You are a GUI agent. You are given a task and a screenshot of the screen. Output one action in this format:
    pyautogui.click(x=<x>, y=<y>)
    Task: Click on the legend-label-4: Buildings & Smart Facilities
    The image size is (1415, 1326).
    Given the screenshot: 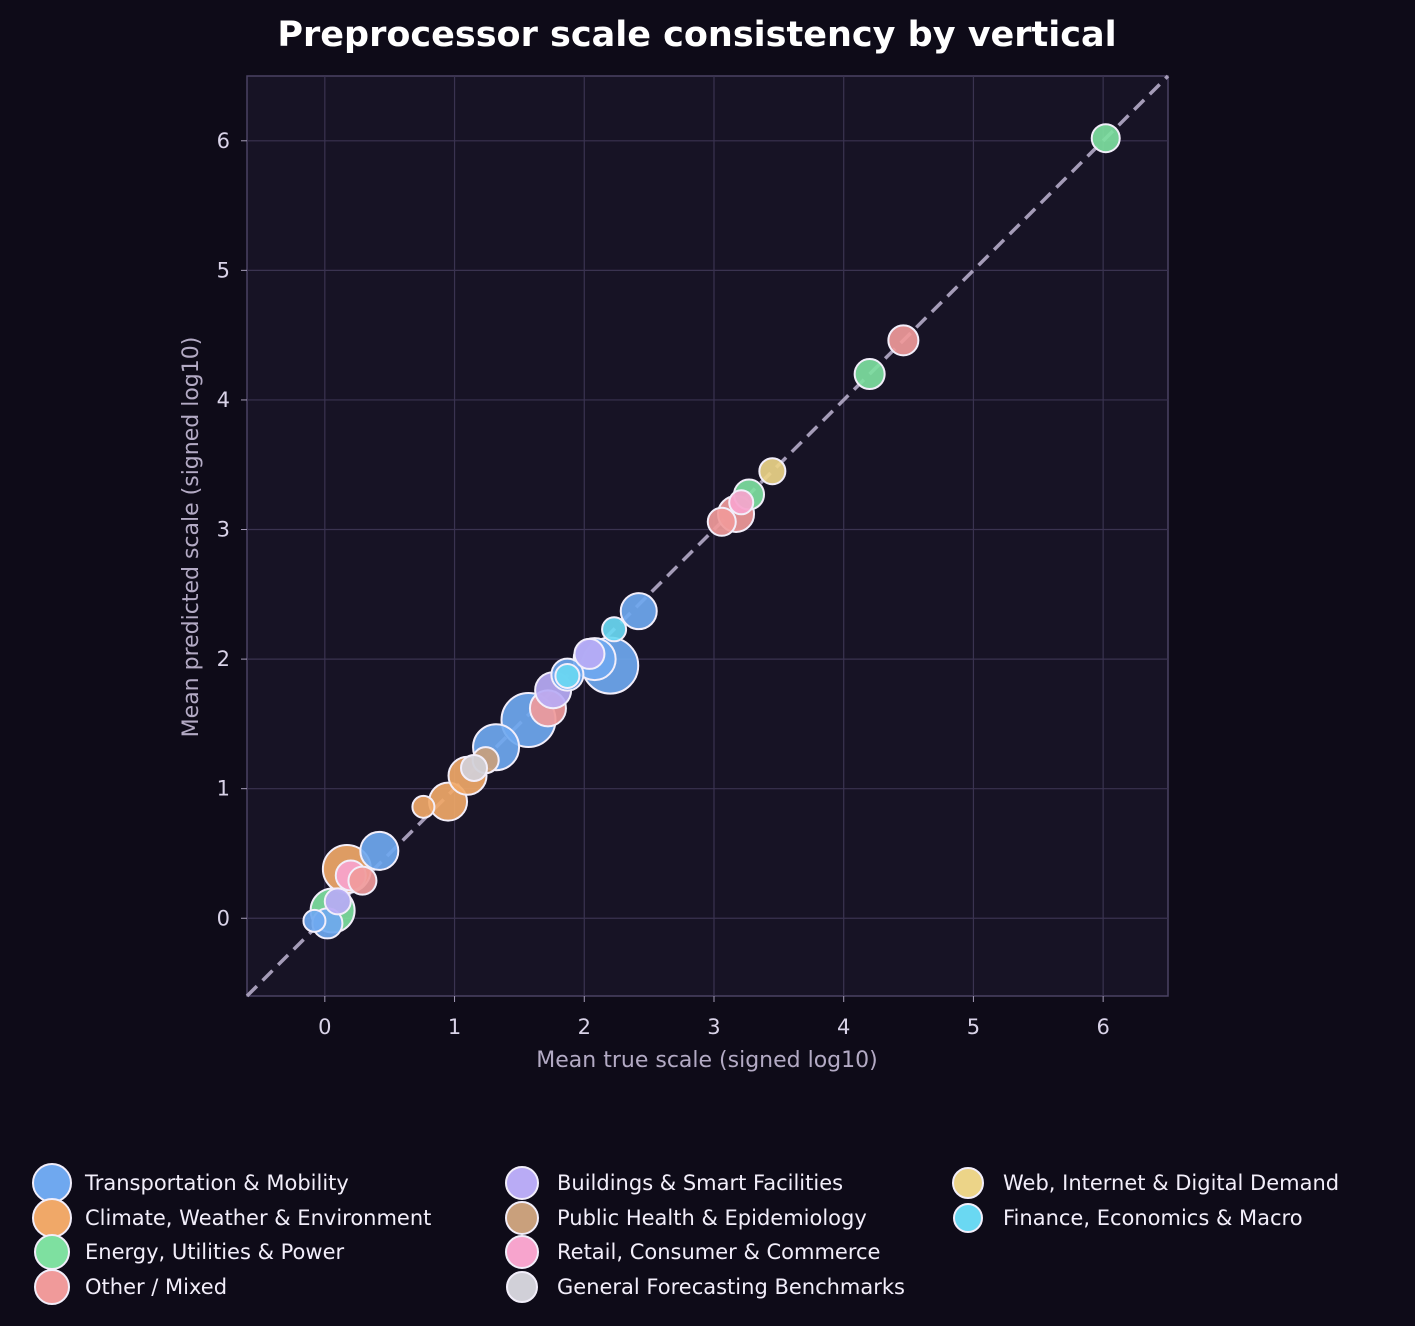 What is the action you would take?
    pyautogui.click(x=700, y=1183)
    